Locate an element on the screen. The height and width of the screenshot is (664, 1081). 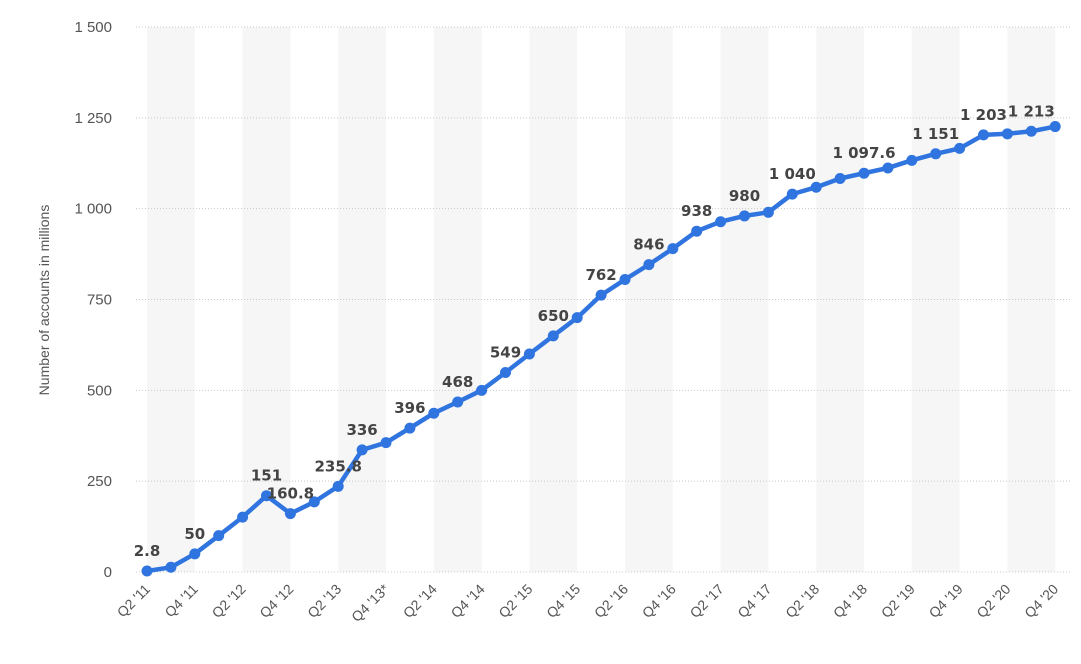
y-tick-label: 1 500 is located at coordinates (93, 27).